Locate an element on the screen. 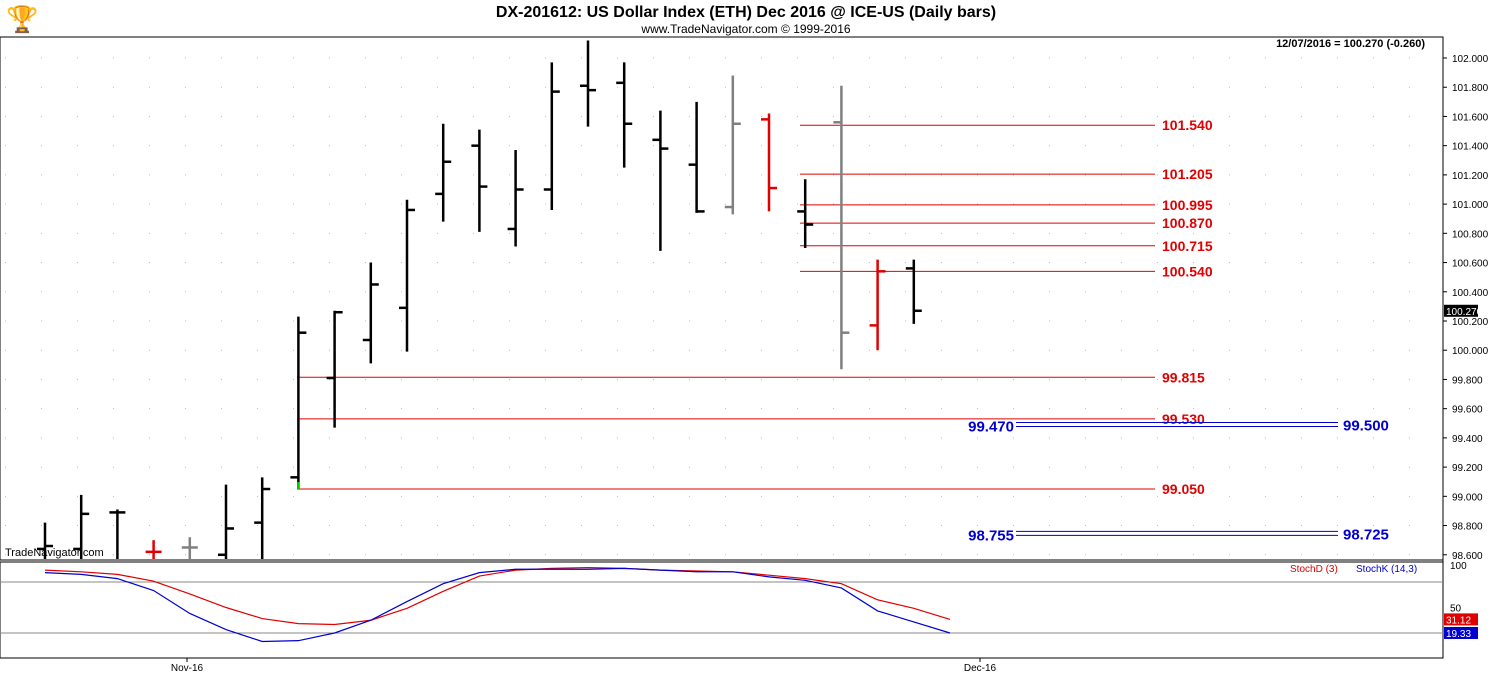 This screenshot has height=682, width=1492. resistance-label: 100.540 is located at coordinates (1187, 271).